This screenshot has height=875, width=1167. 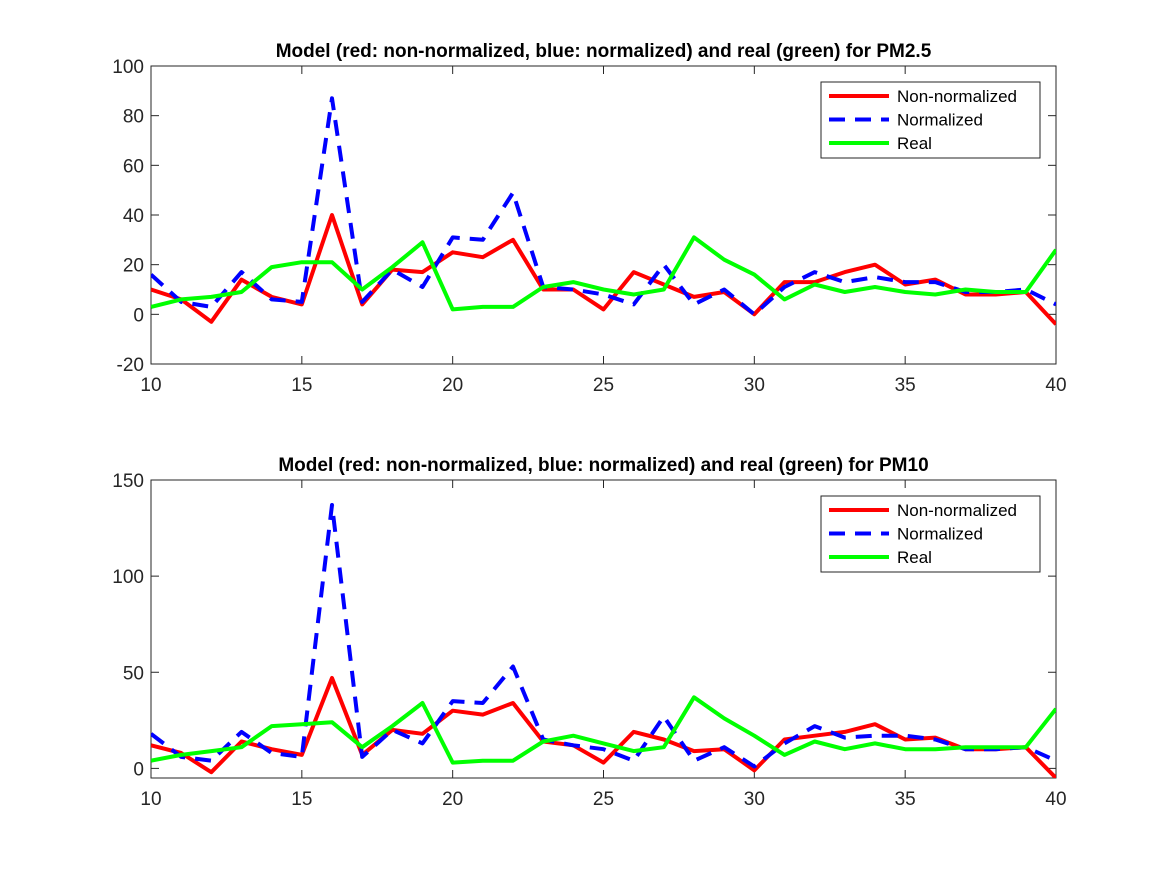 What do you see at coordinates (133, 266) in the screenshot?
I see `y-tick-label: 20` at bounding box center [133, 266].